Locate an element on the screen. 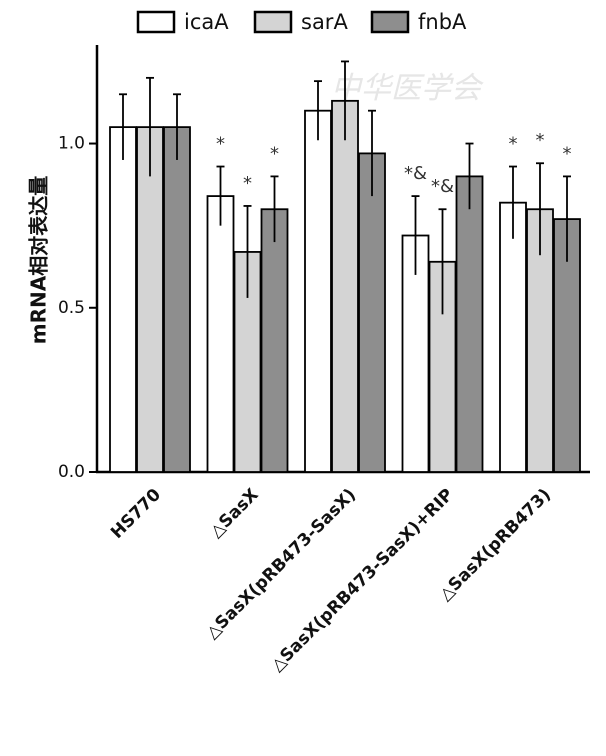  x-tick-label: △SasX(pRB473-SasX)+RIP is located at coordinates (362, 580).